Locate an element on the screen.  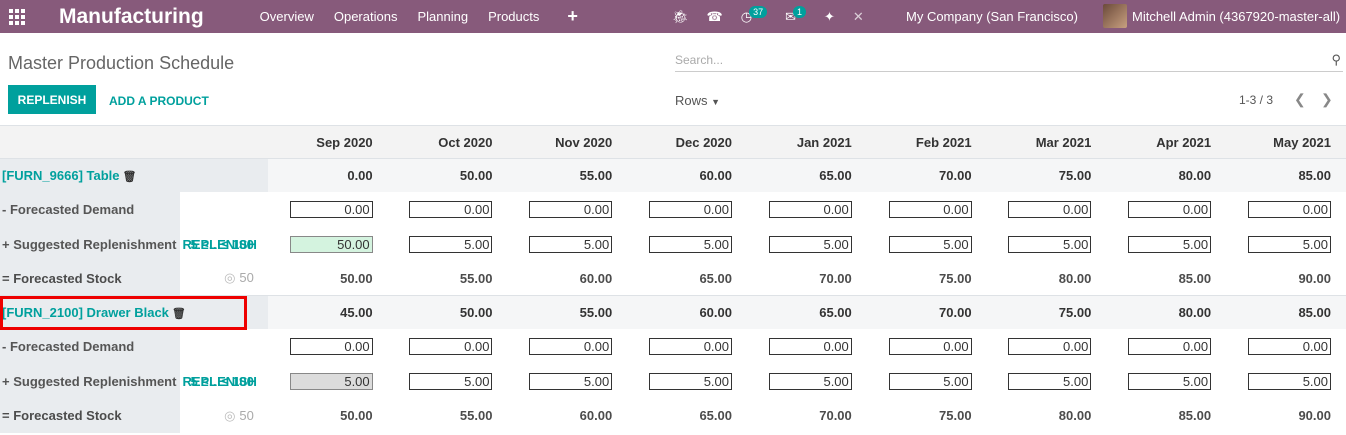
menu-products: Products is located at coordinates (514, 16).